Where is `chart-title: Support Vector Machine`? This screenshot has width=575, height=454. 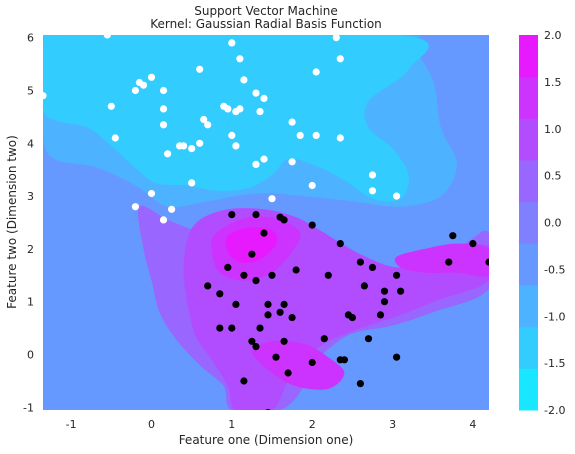
chart-title: Support Vector Machine is located at coordinates (266, 11).